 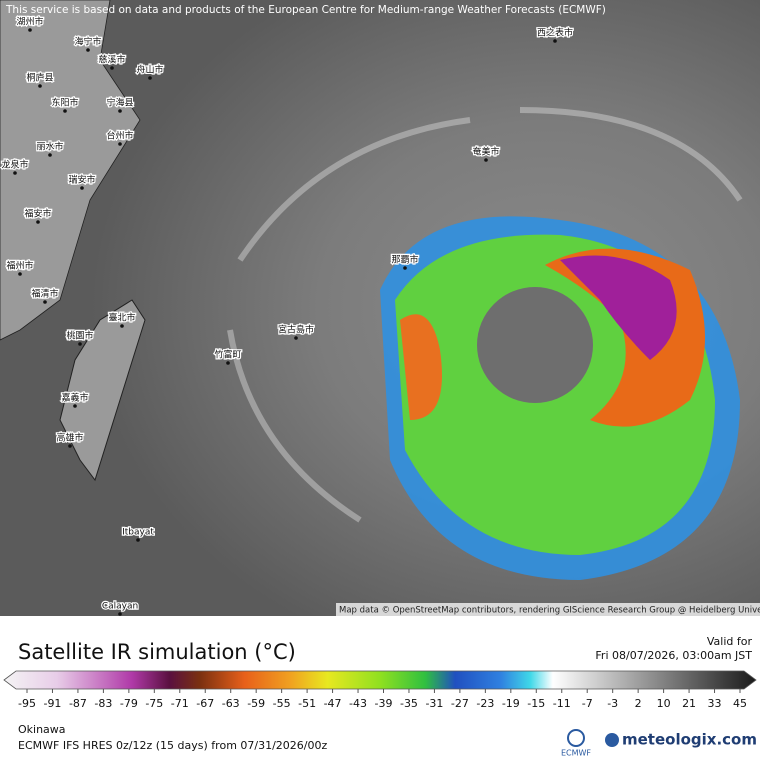 I want to click on place-label: 湖州市, so click(x=29, y=22).